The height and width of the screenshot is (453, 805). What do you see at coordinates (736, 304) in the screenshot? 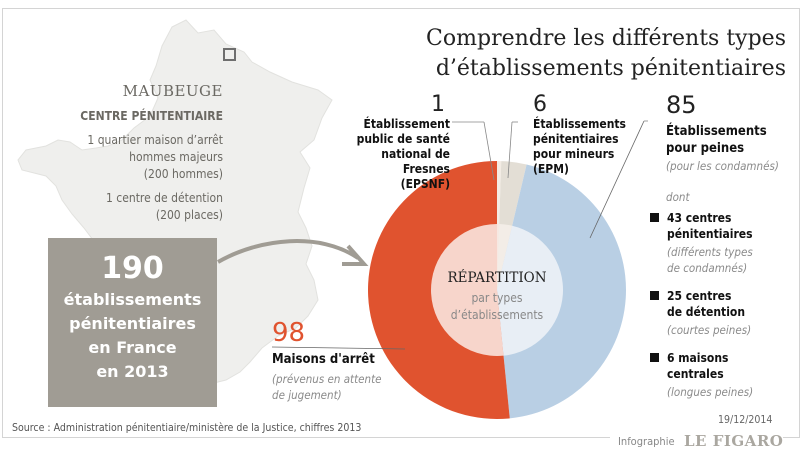
I see `sub-item-title: 25 centres de détention` at bounding box center [736, 304].